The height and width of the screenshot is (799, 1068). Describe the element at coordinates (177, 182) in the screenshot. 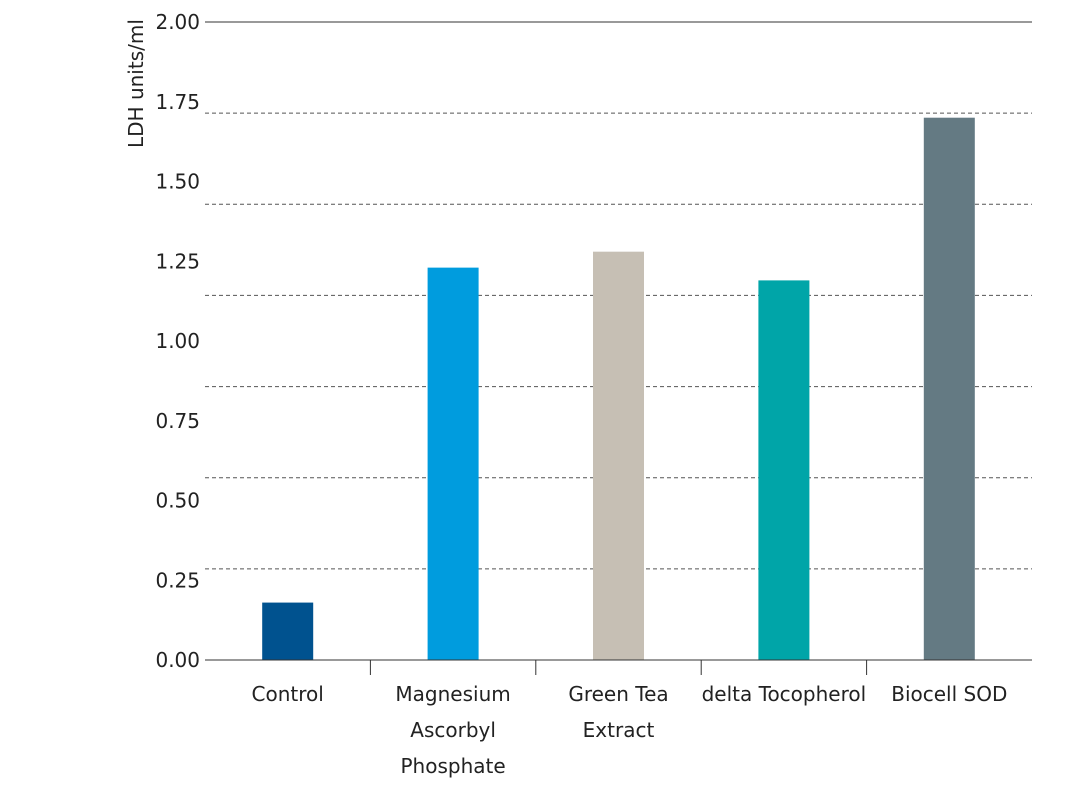

I see `y-tick-label: 1.50` at that location.